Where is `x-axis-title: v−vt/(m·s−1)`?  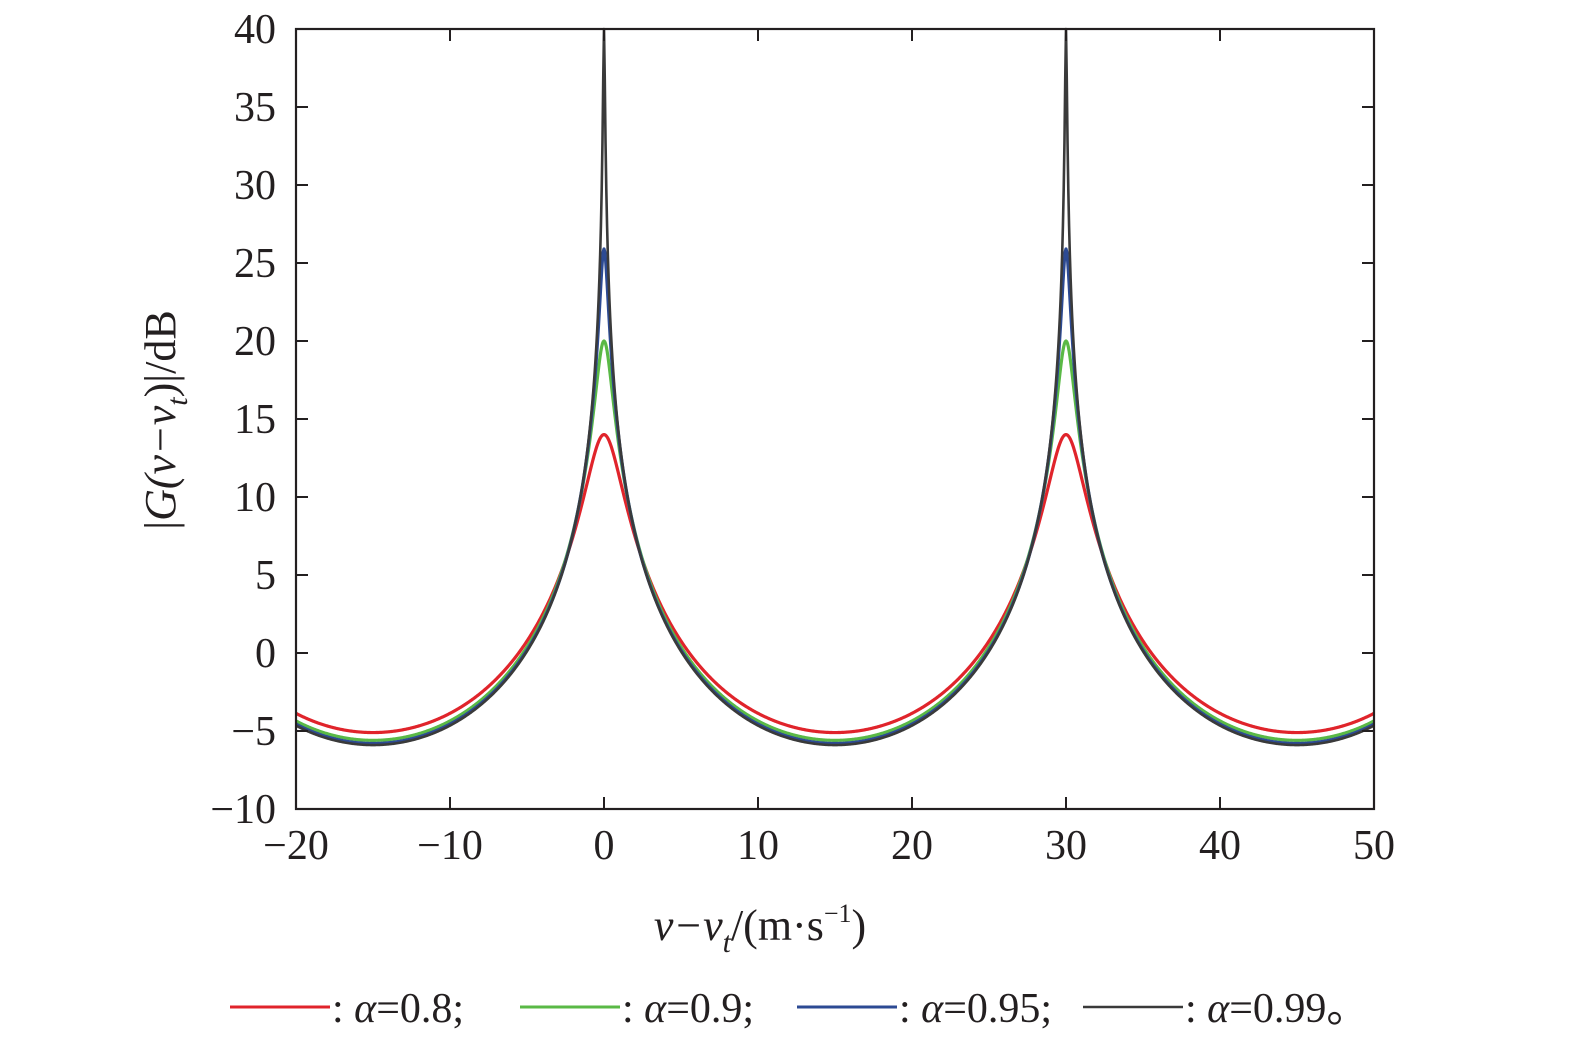
x-axis-title: v−vt/(m·s−1) is located at coordinates (760, 929).